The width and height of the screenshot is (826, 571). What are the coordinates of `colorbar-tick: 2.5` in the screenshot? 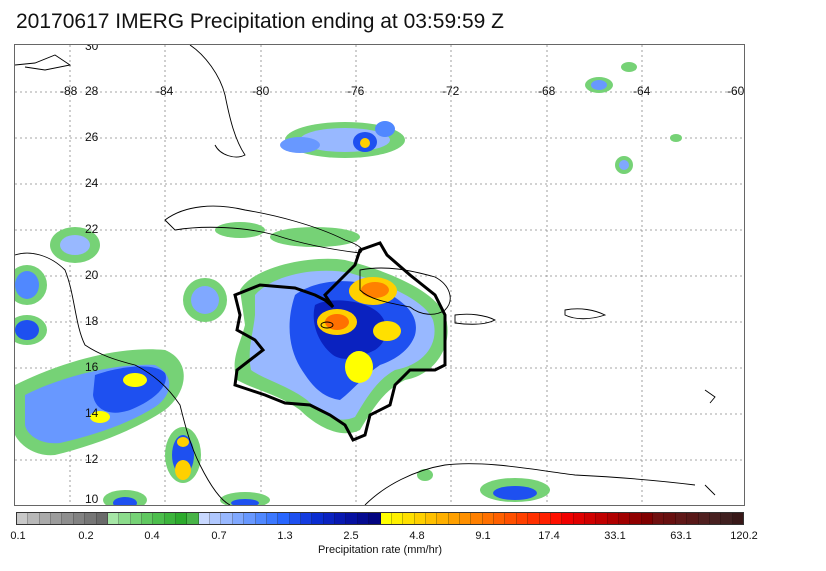 It's located at (351, 536).